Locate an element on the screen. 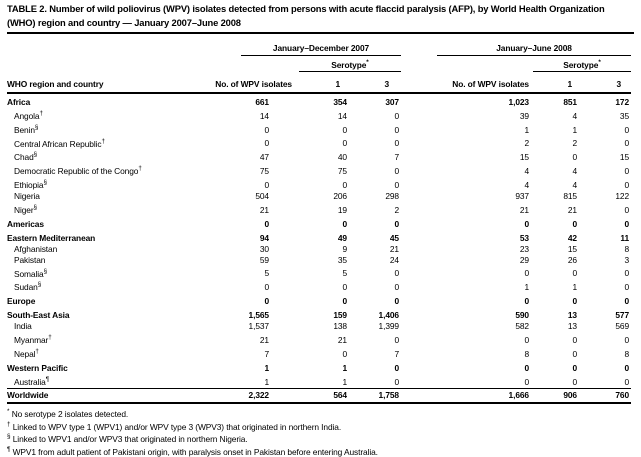 This screenshot has height=457, width=641. row-label: Australia¶ is located at coordinates (32, 381).